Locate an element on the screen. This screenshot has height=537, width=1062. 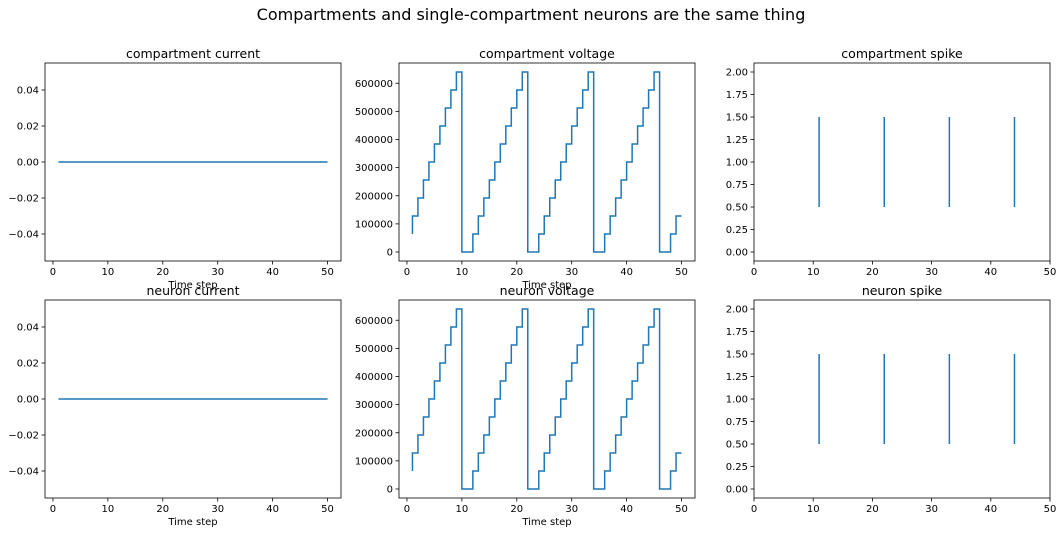
y-tick-label: 600000 is located at coordinates (374, 321).